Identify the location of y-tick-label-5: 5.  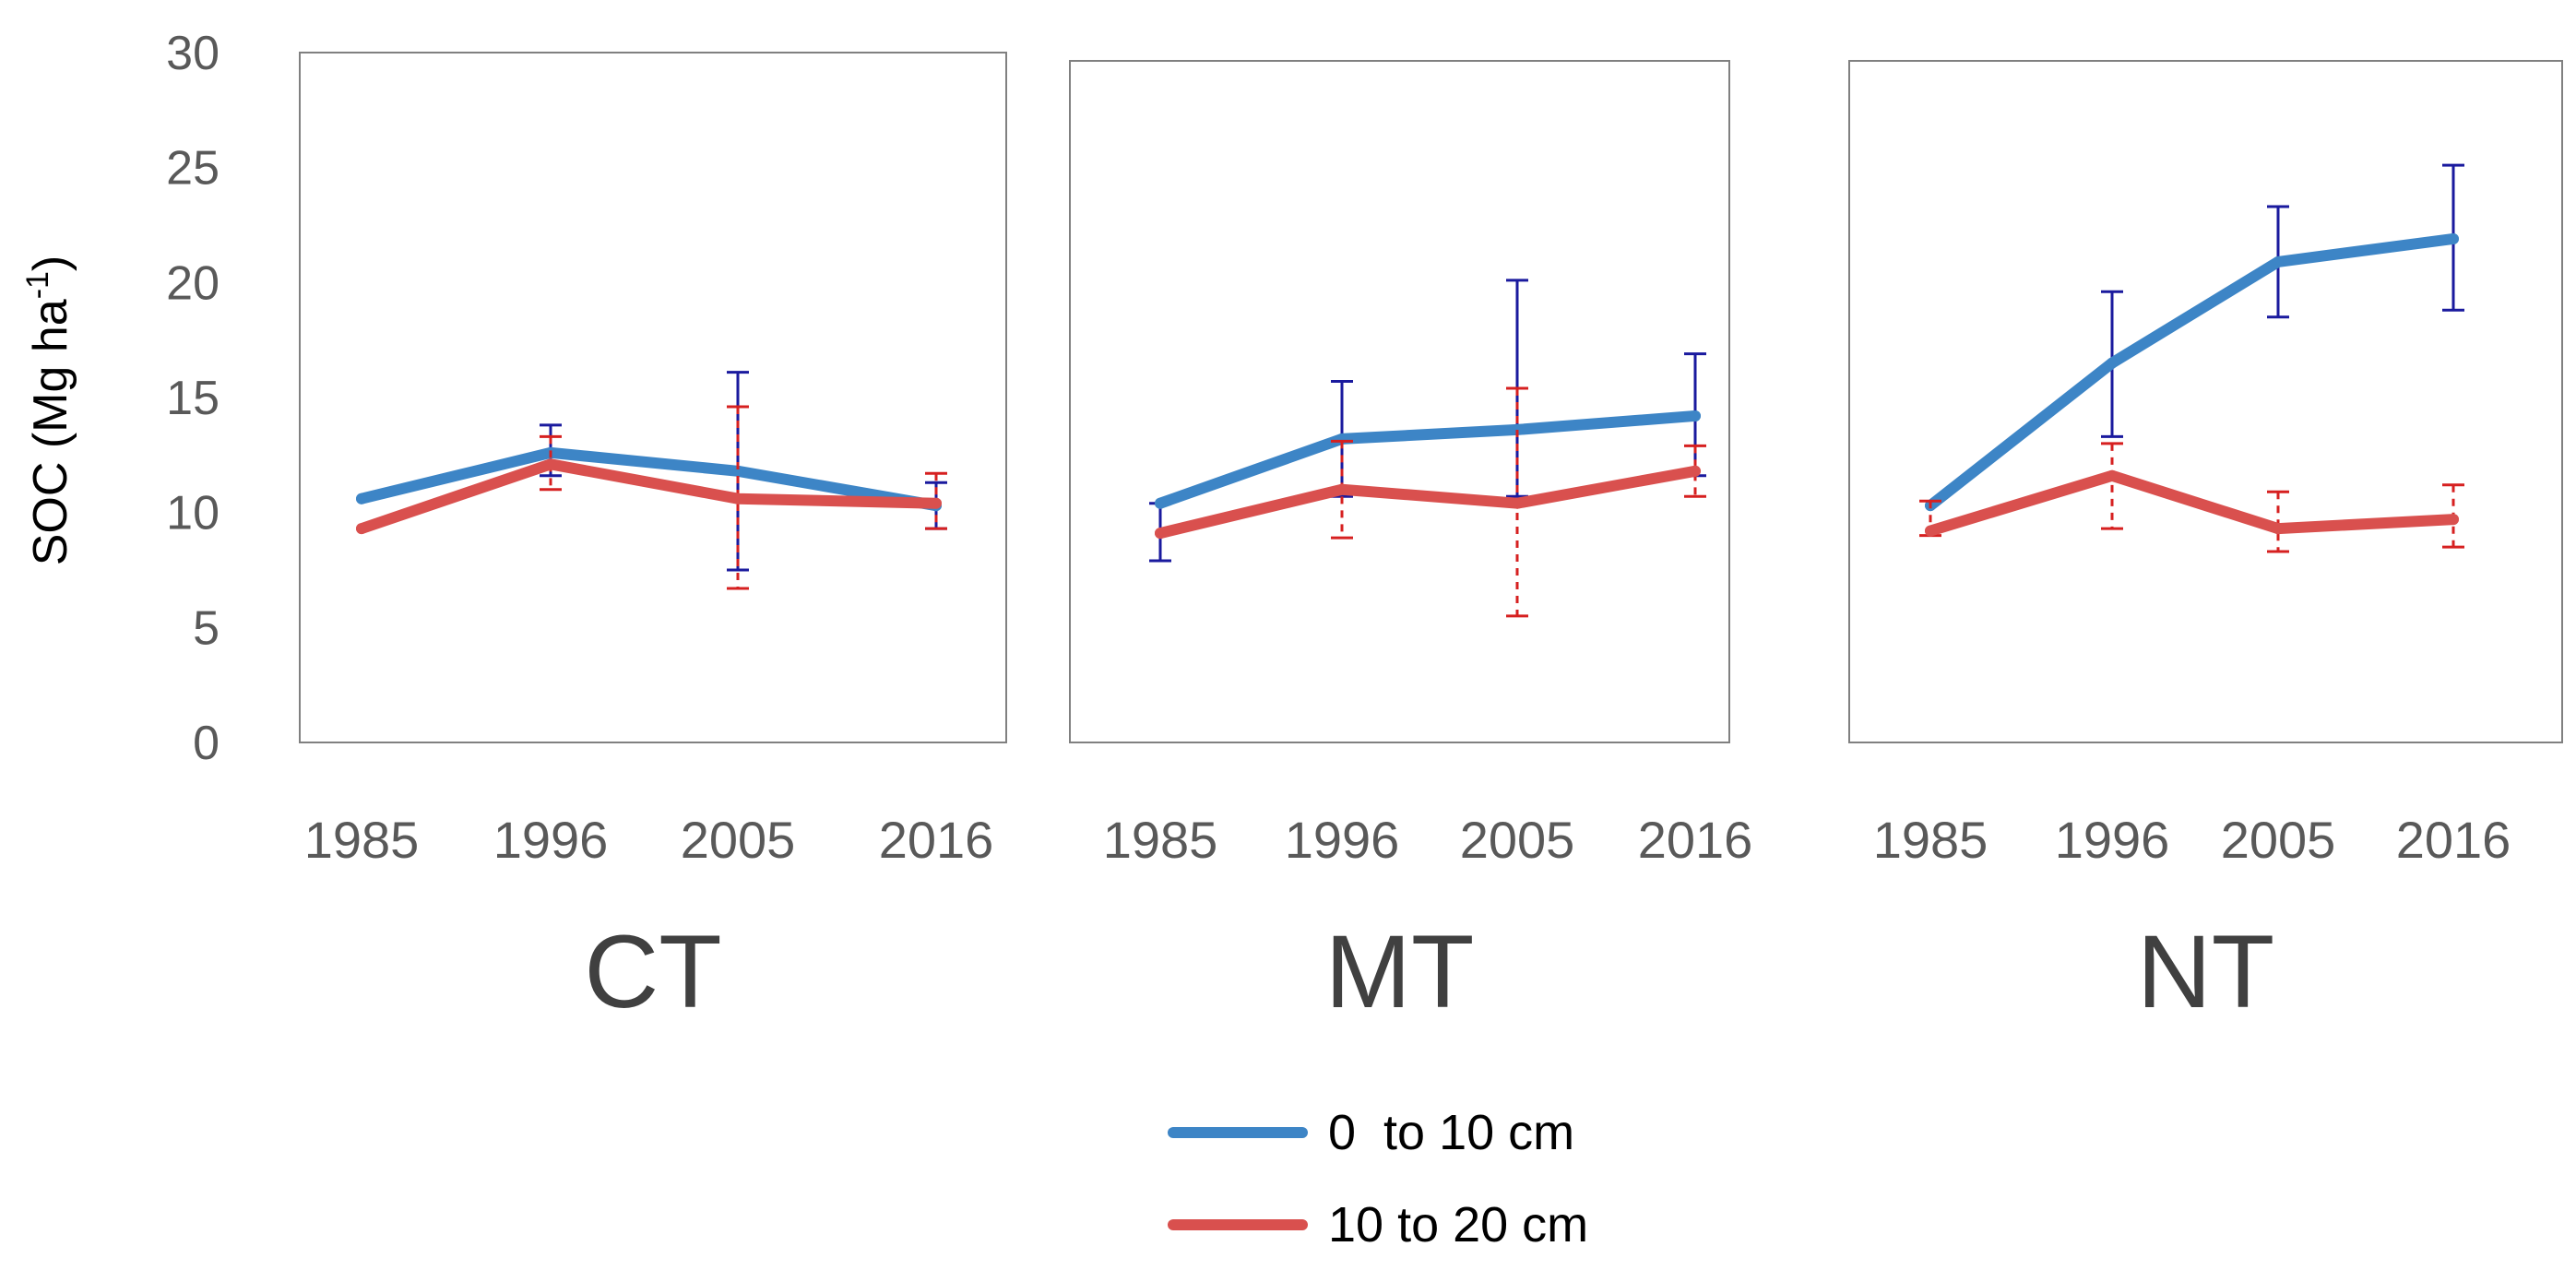
(206, 628).